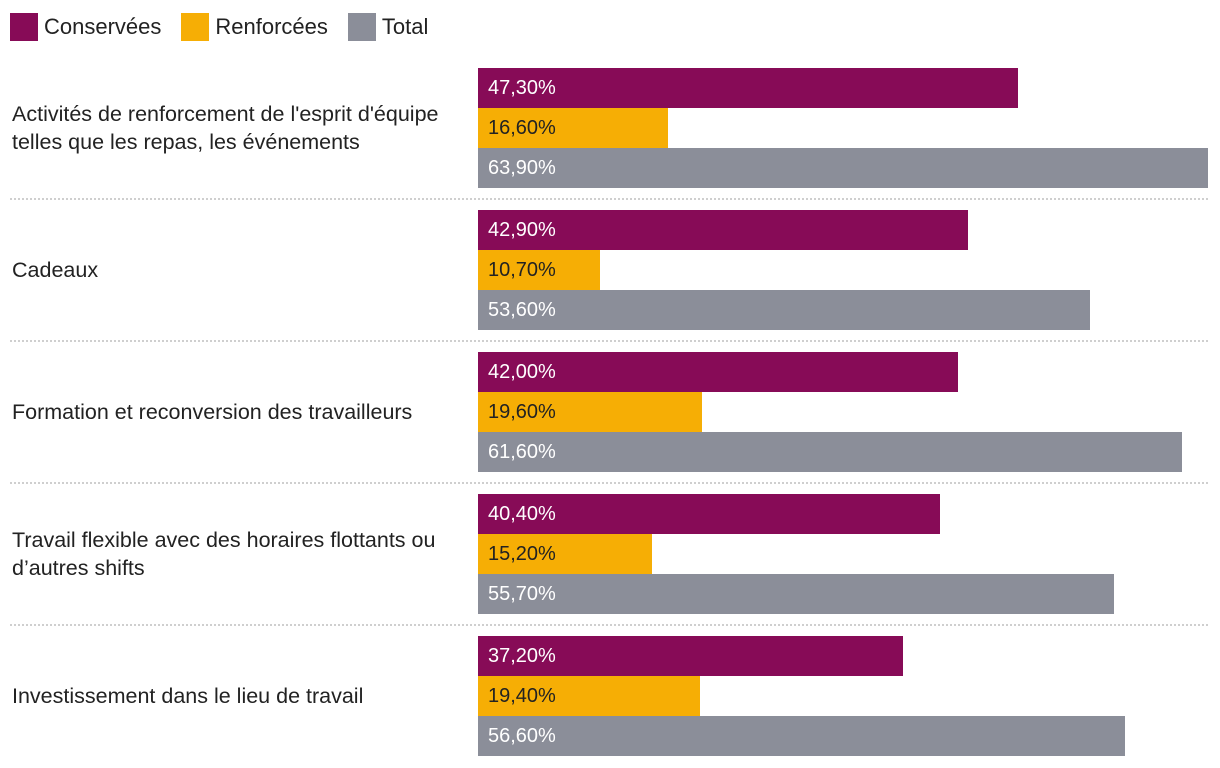  Describe the element at coordinates (522, 594) in the screenshot. I see `bar-value-label: 55,70%` at that location.